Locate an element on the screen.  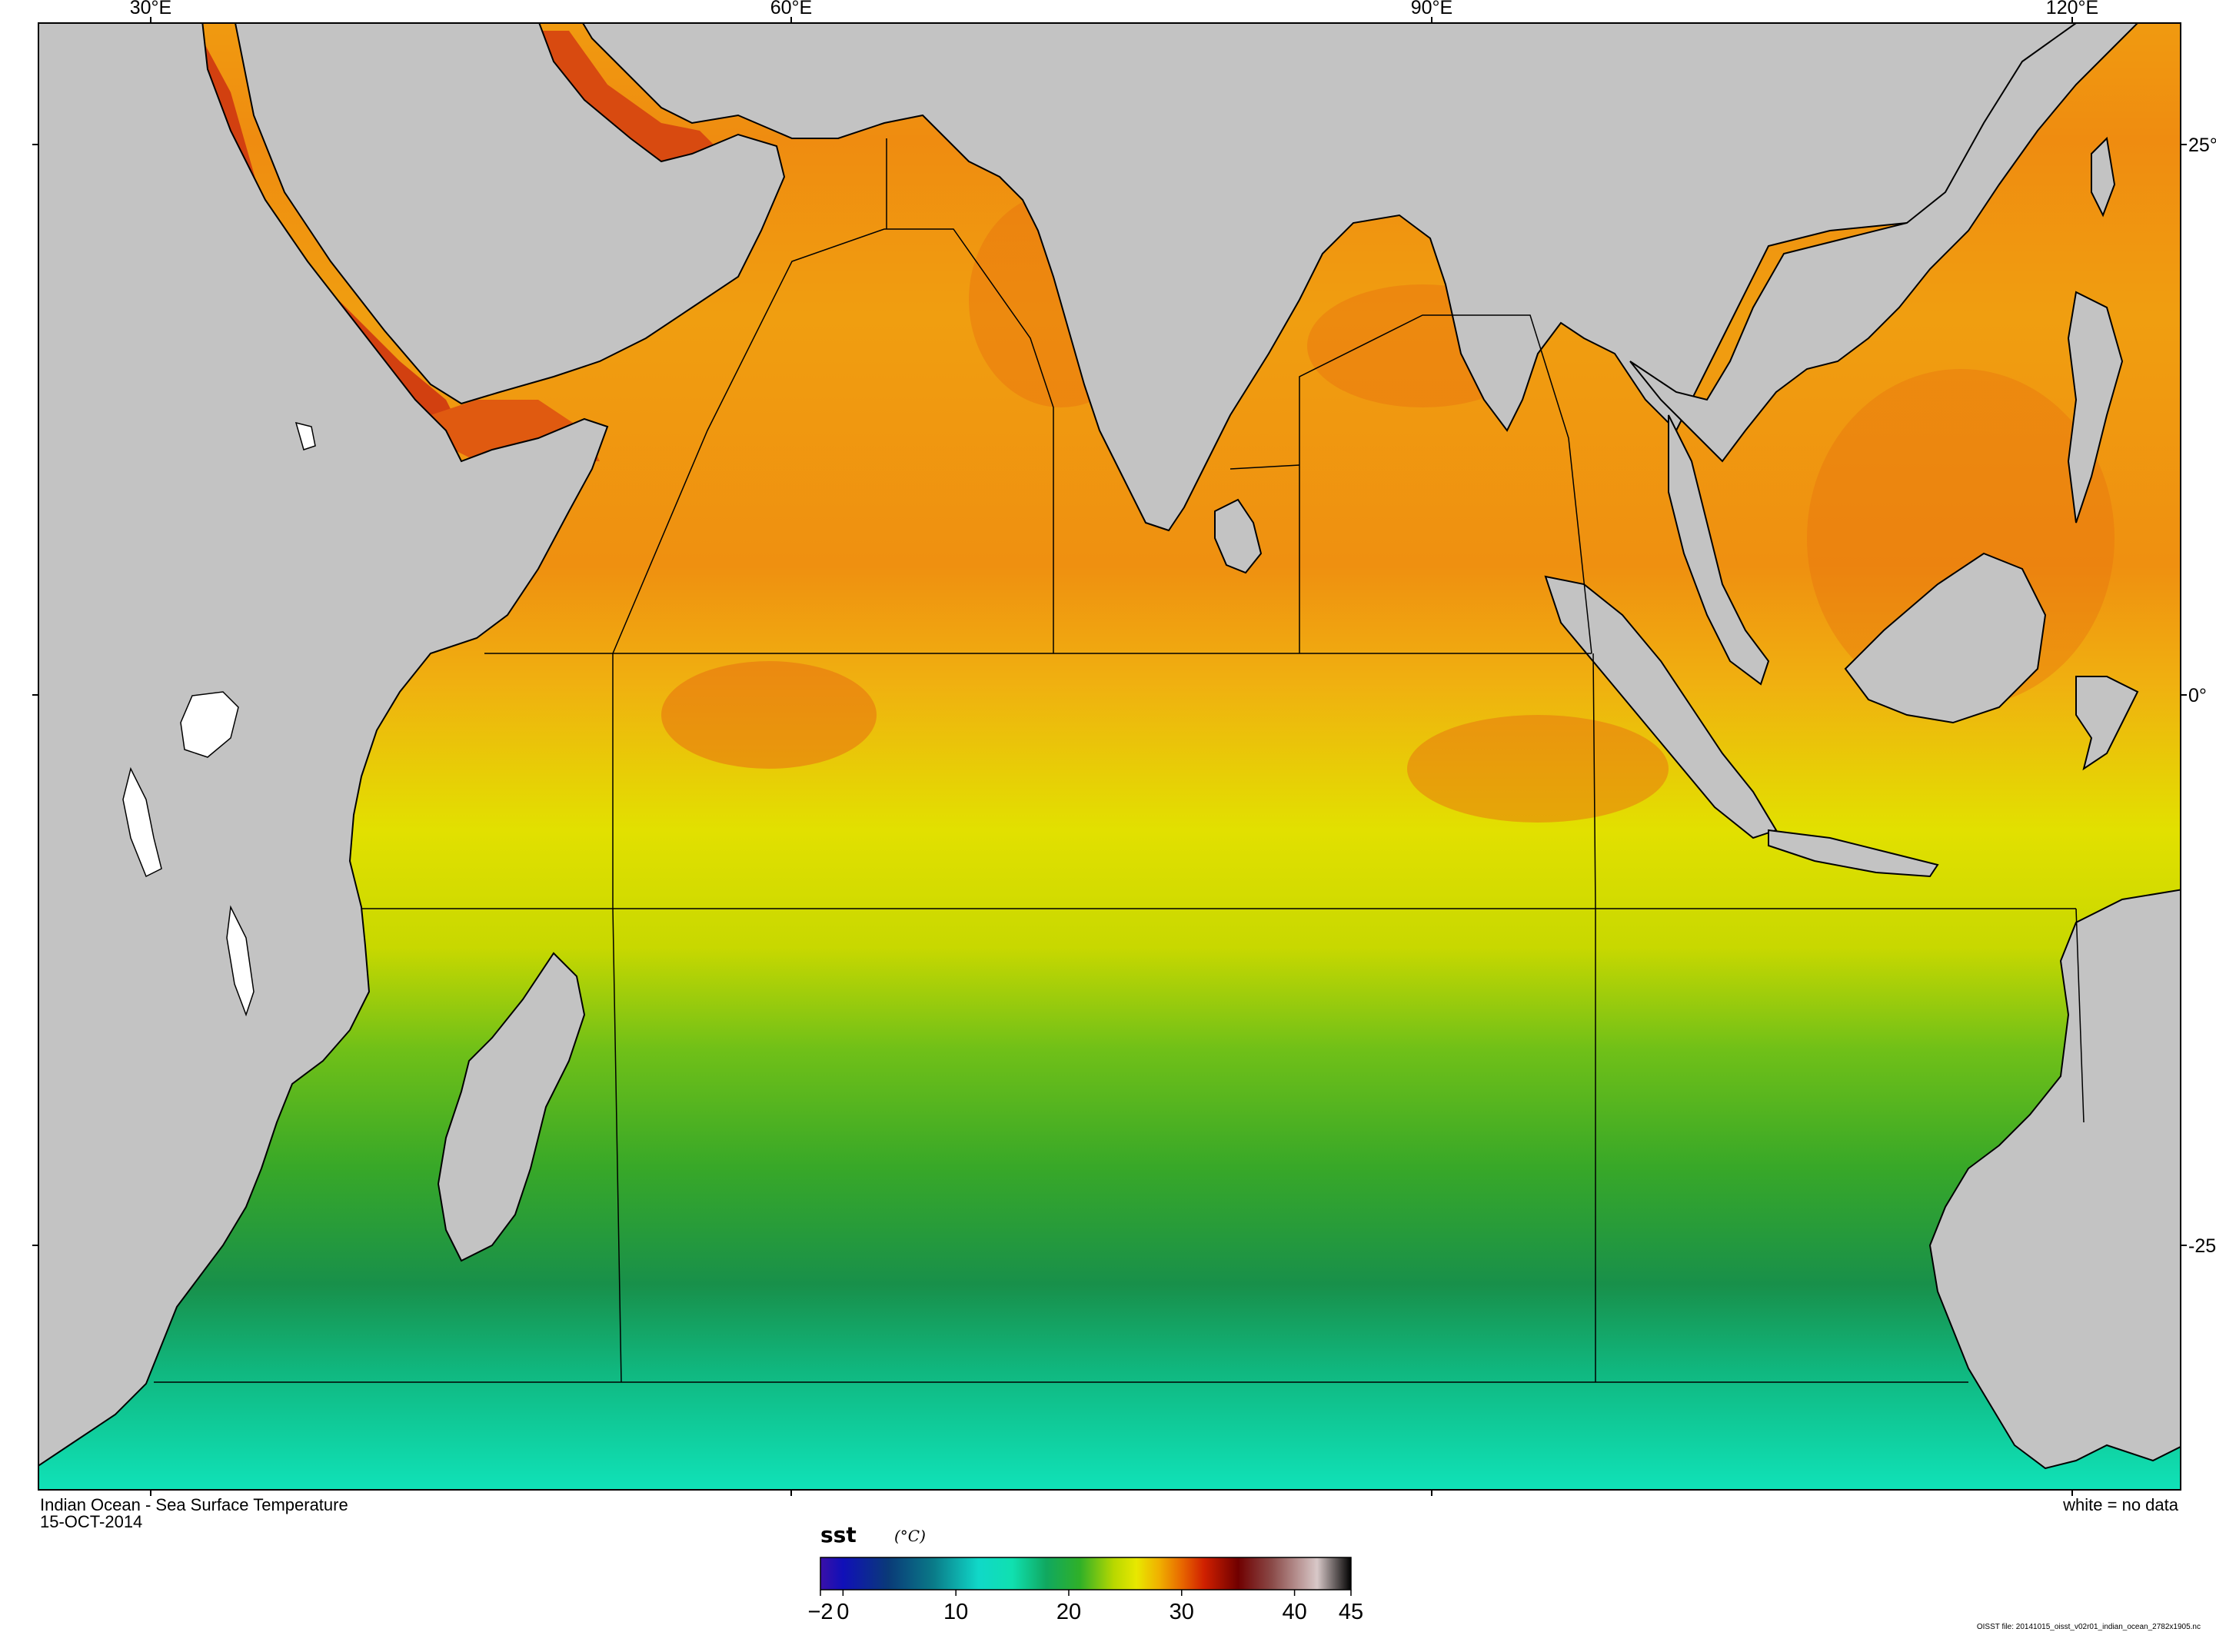
lon-tick-label: 60°E is located at coordinates (791, 9).